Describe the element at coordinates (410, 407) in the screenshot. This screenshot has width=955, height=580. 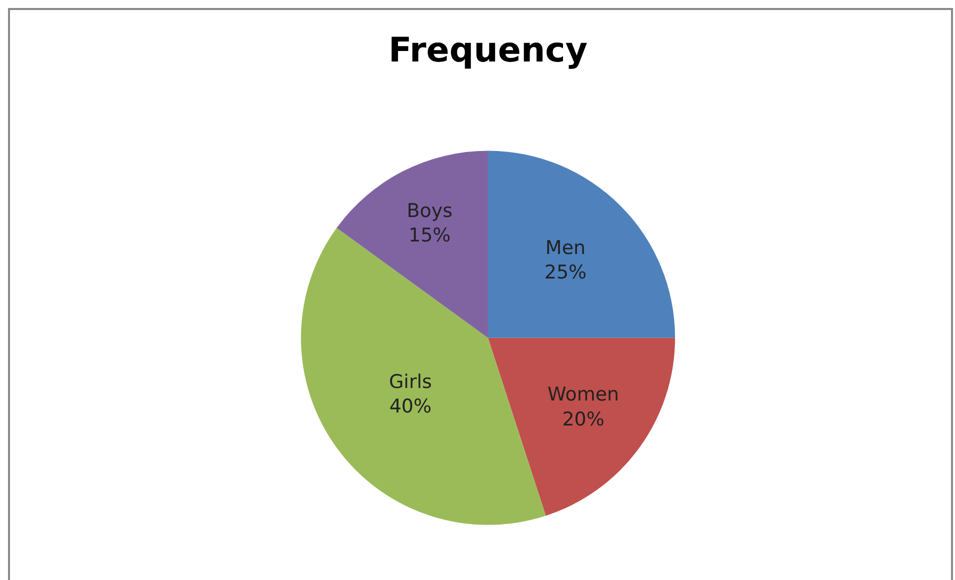
I see `data-label: 40%` at that location.